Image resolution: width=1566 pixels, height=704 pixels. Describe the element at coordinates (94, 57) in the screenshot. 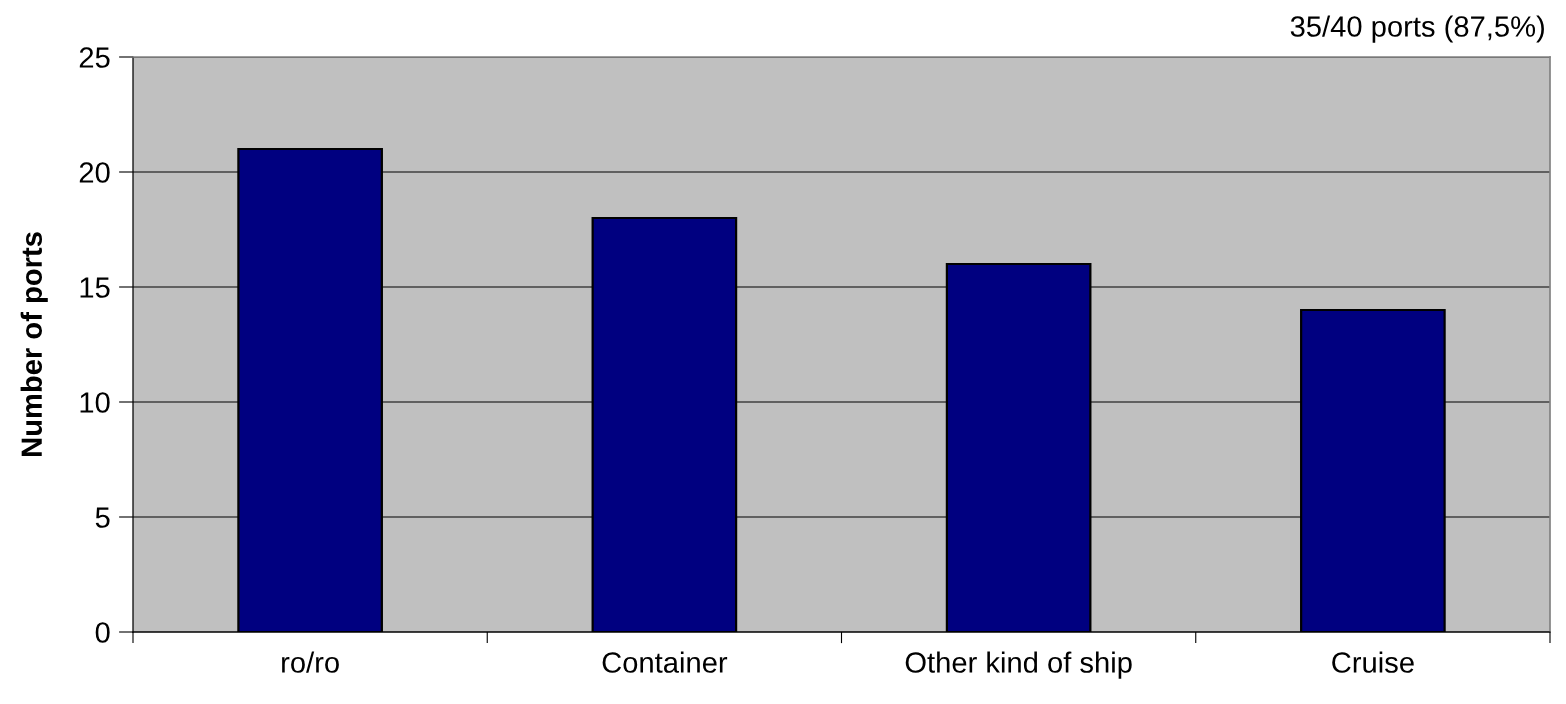

I see `y-tick-label: 25` at that location.